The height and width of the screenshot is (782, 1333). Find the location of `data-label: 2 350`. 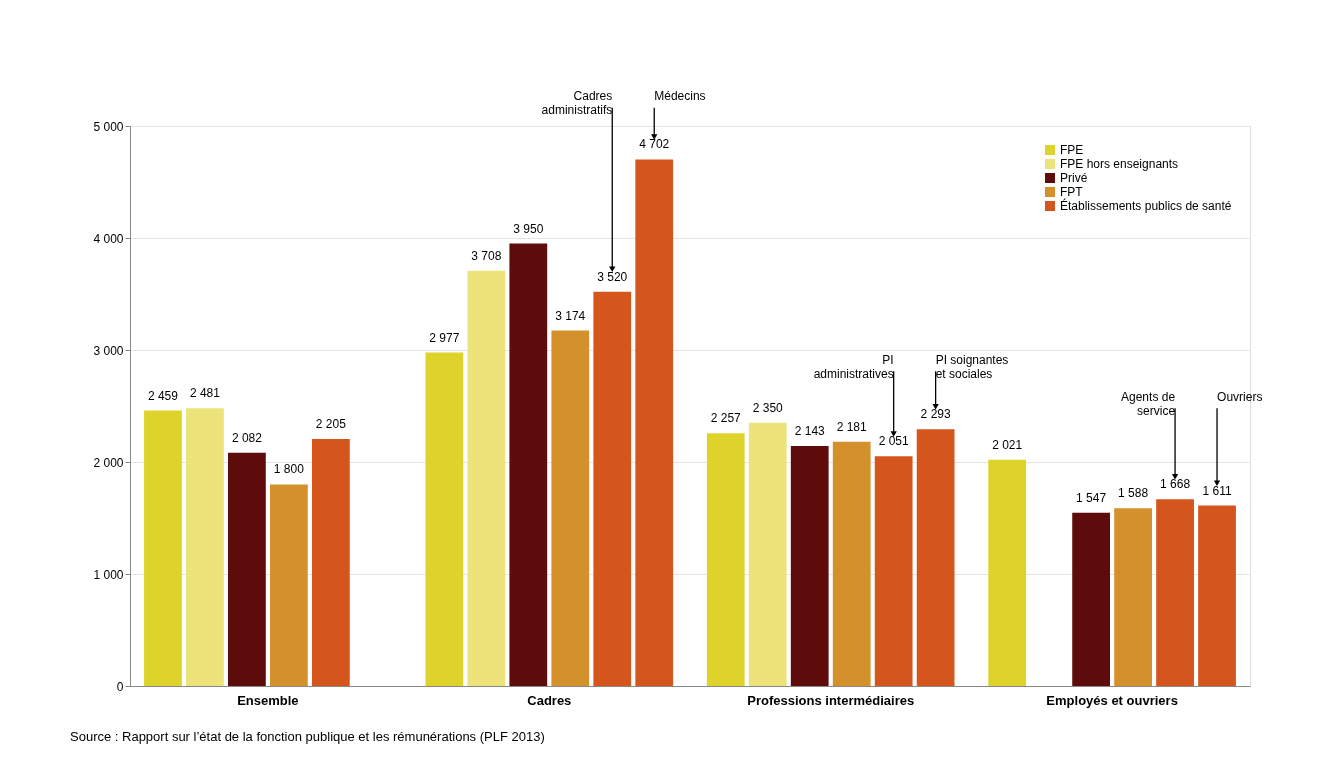

data-label: 2 350 is located at coordinates (768, 407).